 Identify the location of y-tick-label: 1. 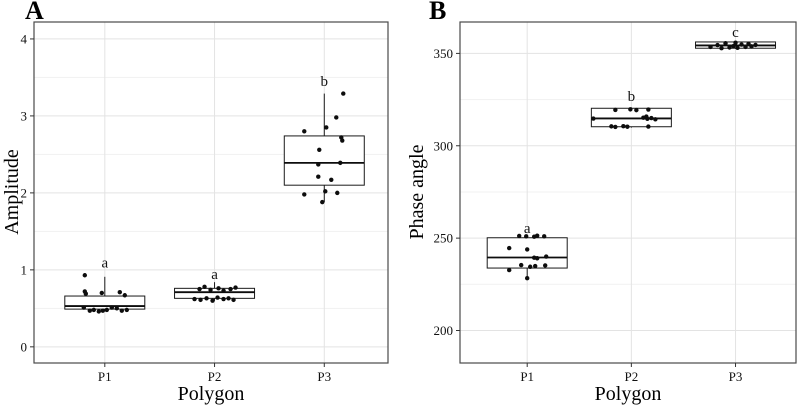
(24, 269).